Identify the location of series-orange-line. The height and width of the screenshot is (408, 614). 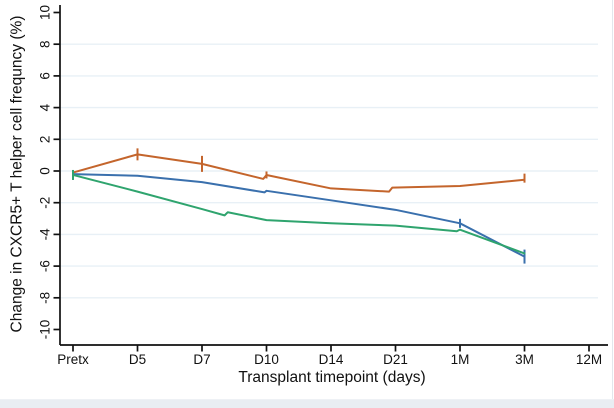
(299, 173).